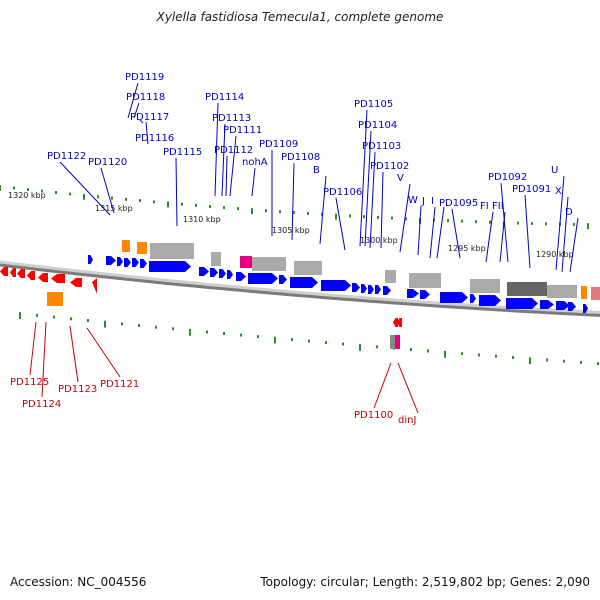 The width and height of the screenshot is (600, 600). I want to click on reverse-gene-label: dinJ, so click(407, 420).